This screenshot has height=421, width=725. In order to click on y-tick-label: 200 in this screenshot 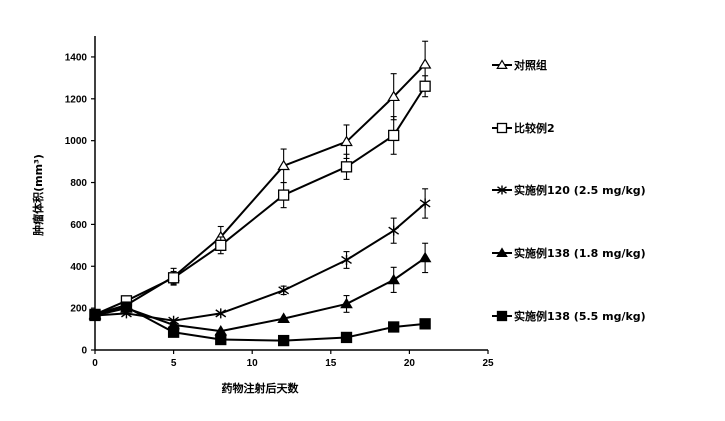, I will do `click(78, 309)`.